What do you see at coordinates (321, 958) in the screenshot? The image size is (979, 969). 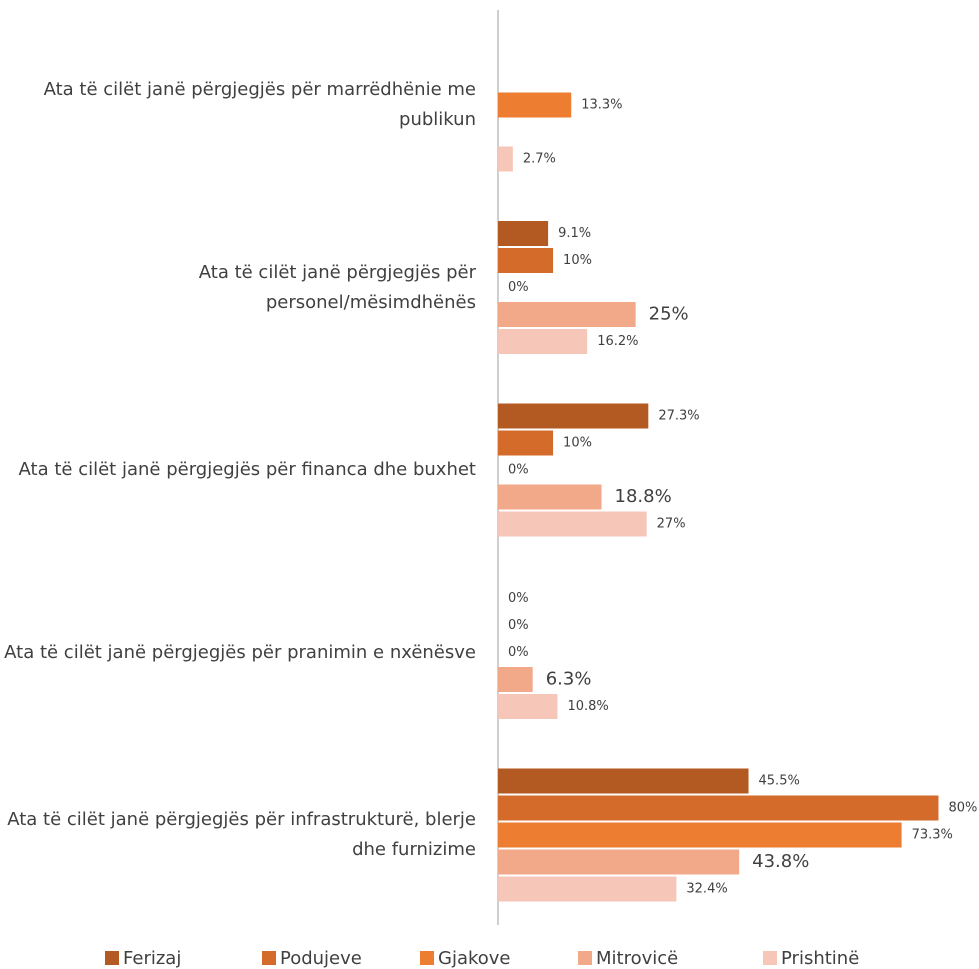 I see `legend-label: Podujeve` at bounding box center [321, 958].